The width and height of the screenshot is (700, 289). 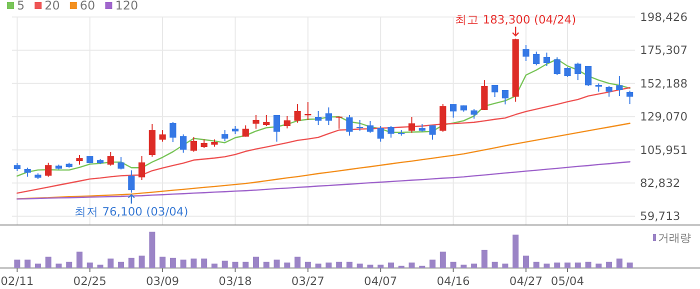 I want to click on x-tick-label: 02/25, so click(x=89, y=281).